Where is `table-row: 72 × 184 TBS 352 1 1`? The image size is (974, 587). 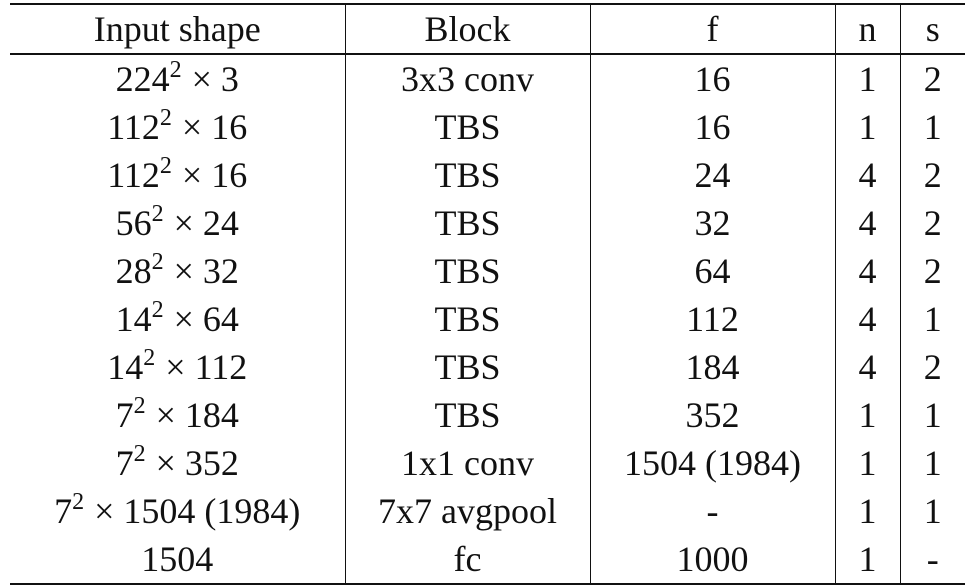 table-row: 72 × 184 TBS 352 1 1 is located at coordinates (487, 415).